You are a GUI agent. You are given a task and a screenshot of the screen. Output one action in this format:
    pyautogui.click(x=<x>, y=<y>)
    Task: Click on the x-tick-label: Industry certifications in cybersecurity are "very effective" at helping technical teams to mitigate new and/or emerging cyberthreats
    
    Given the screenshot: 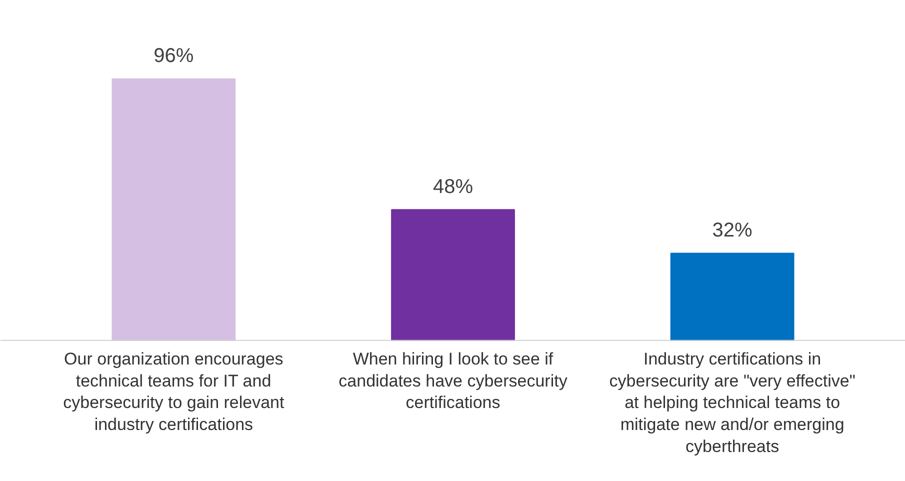 What is the action you would take?
    pyautogui.click(x=732, y=402)
    